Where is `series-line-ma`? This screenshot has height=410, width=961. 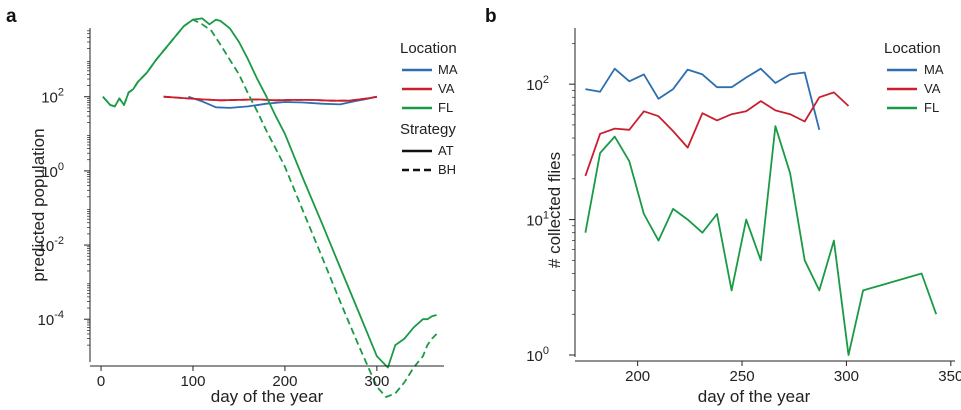 series-line-ma is located at coordinates (703, 99).